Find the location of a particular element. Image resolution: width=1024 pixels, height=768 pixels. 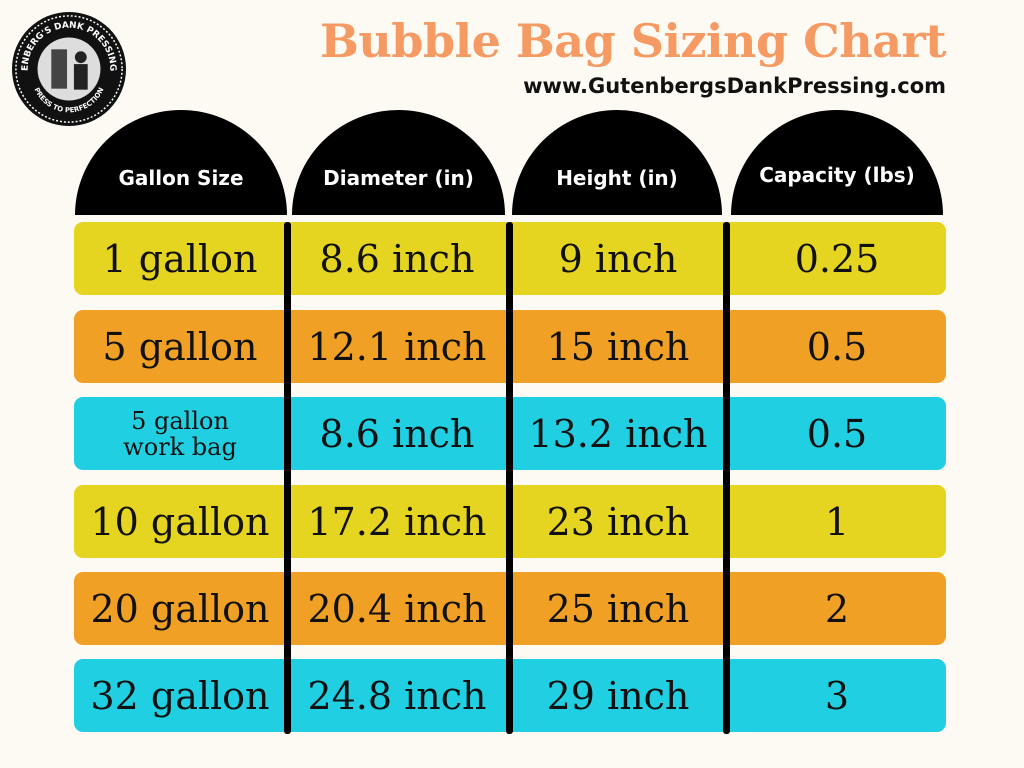

cell-height: 29 inch is located at coordinates (618, 695).